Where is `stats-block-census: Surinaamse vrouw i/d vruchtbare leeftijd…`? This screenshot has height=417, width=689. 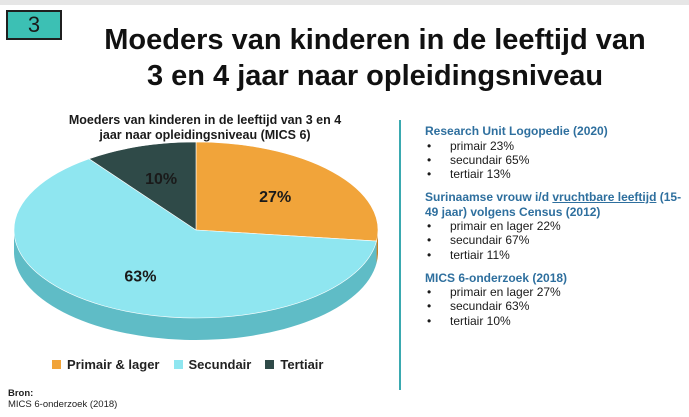 stats-block-census: Surinaamse vrouw i/d vruchtbare leeftijd… is located at coordinates (556, 226).